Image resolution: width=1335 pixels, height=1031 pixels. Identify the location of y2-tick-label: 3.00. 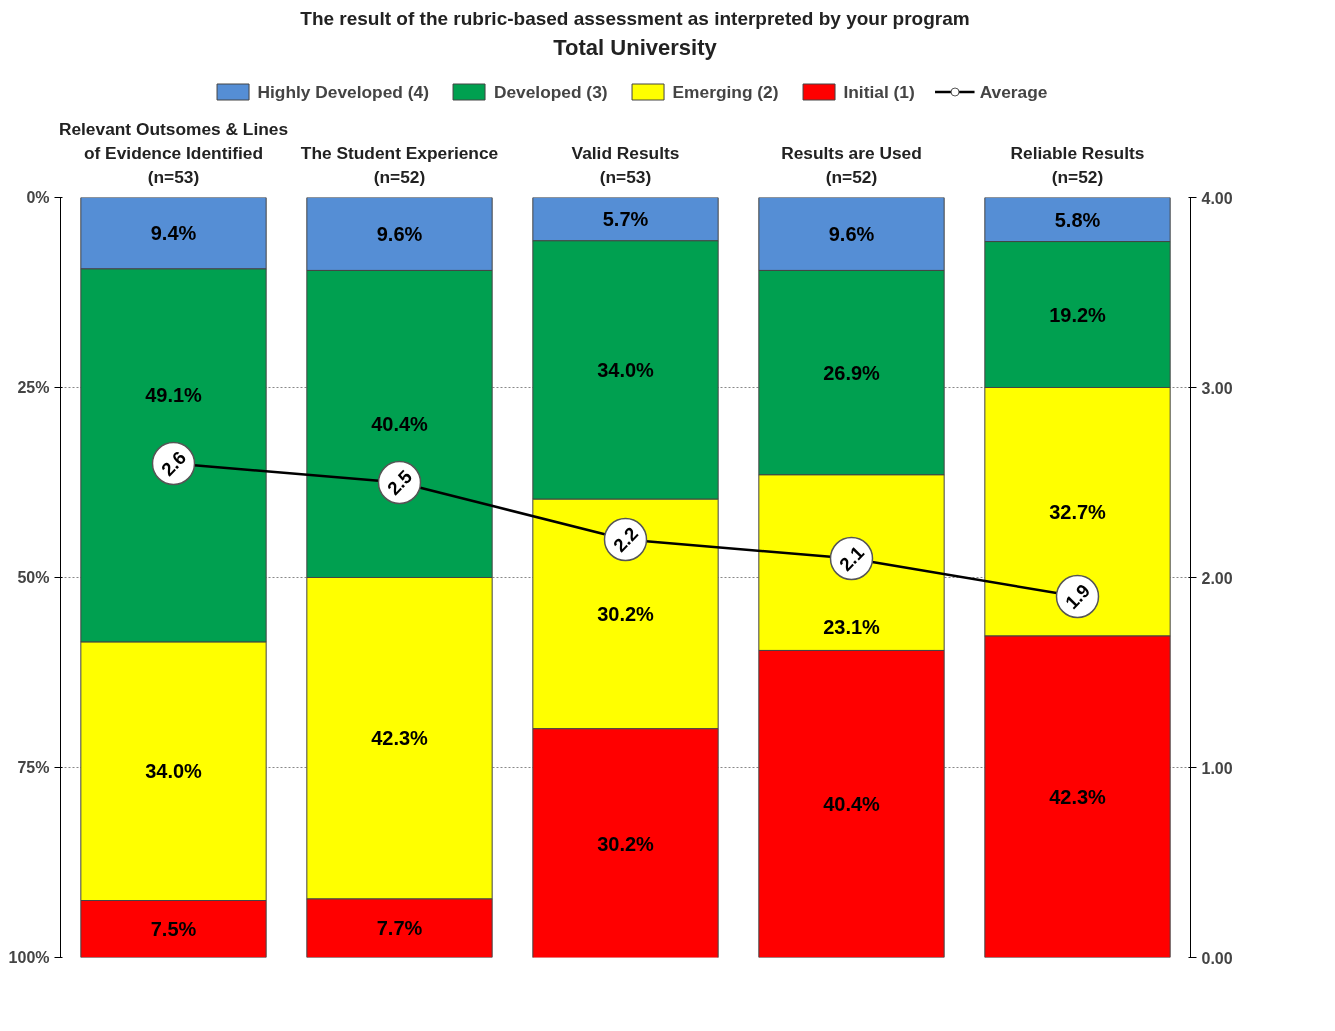
(1217, 388).